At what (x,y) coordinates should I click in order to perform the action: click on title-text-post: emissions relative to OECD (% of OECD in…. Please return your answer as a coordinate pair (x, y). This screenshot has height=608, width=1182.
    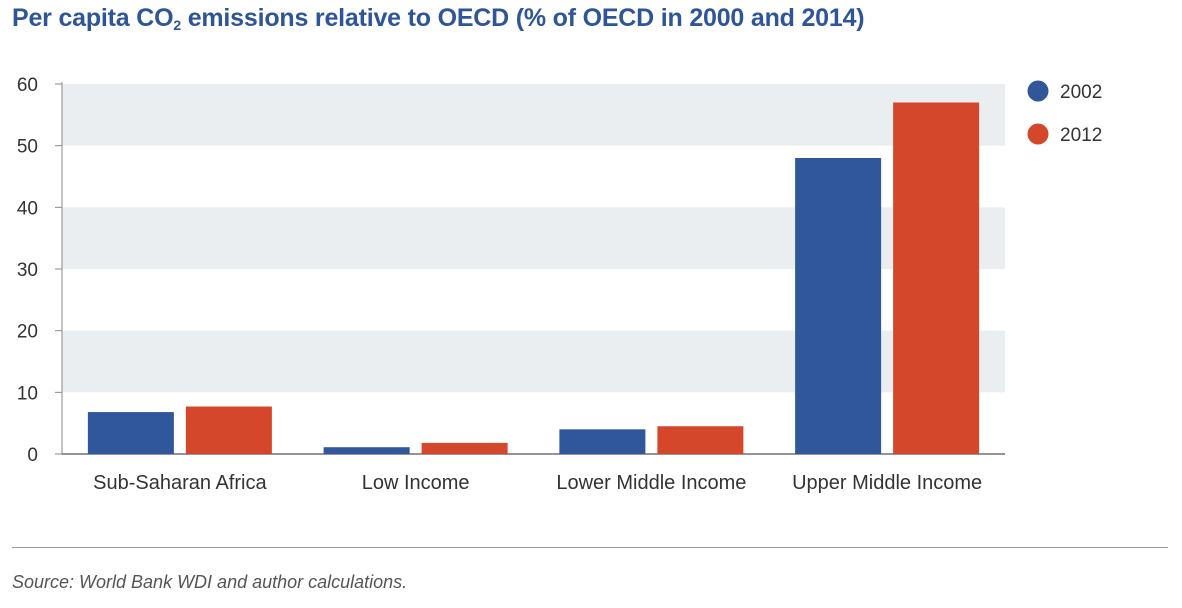
    Looking at the image, I should click on (522, 18).